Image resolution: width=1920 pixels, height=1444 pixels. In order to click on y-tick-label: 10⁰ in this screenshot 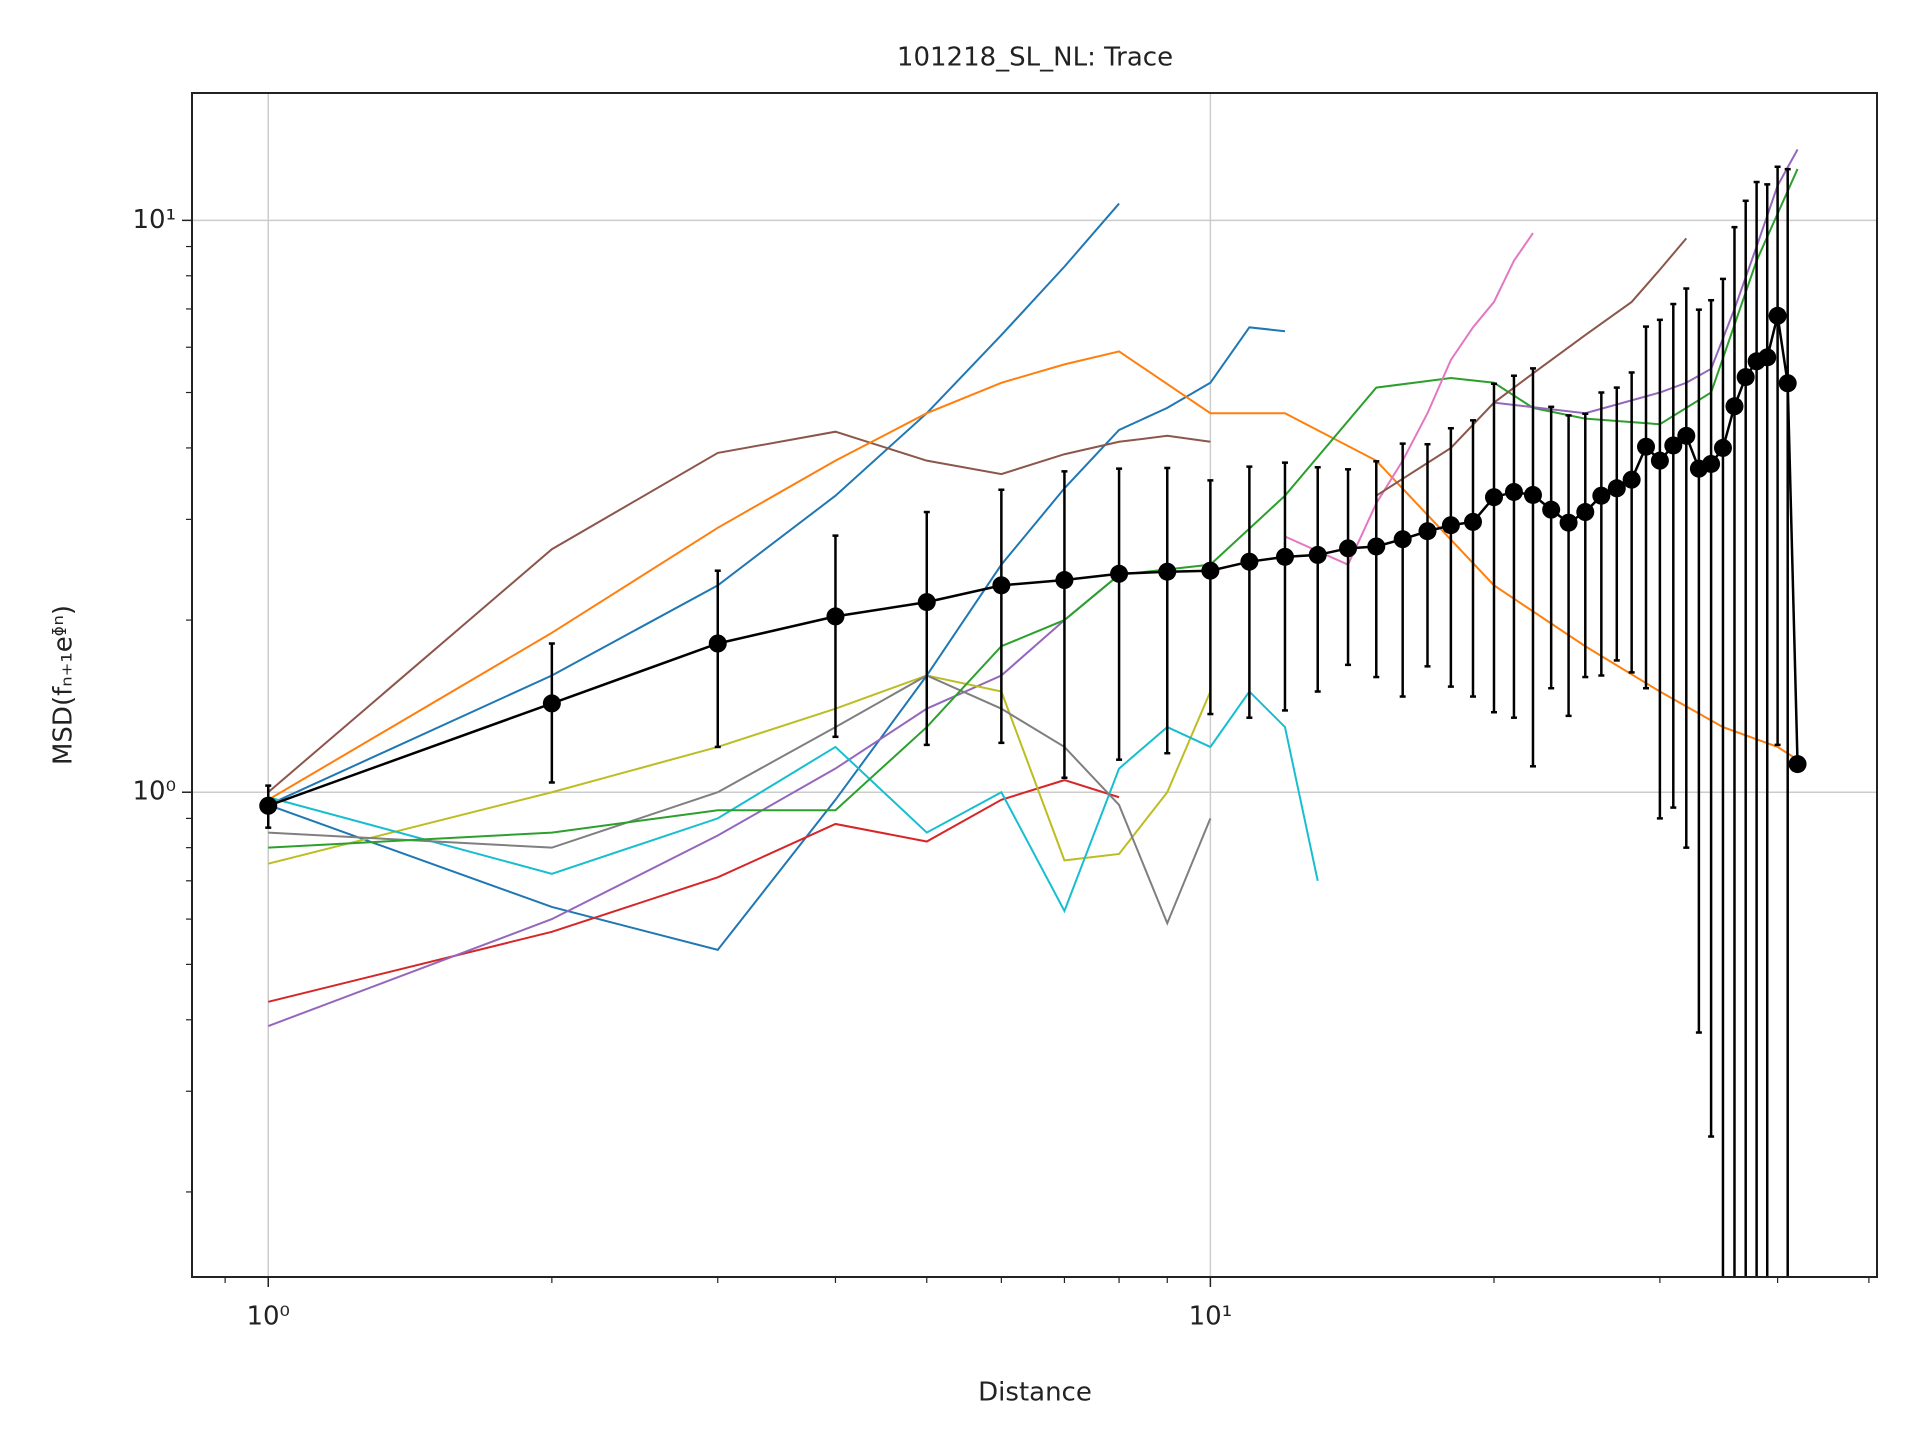, I will do `click(154, 792)`.